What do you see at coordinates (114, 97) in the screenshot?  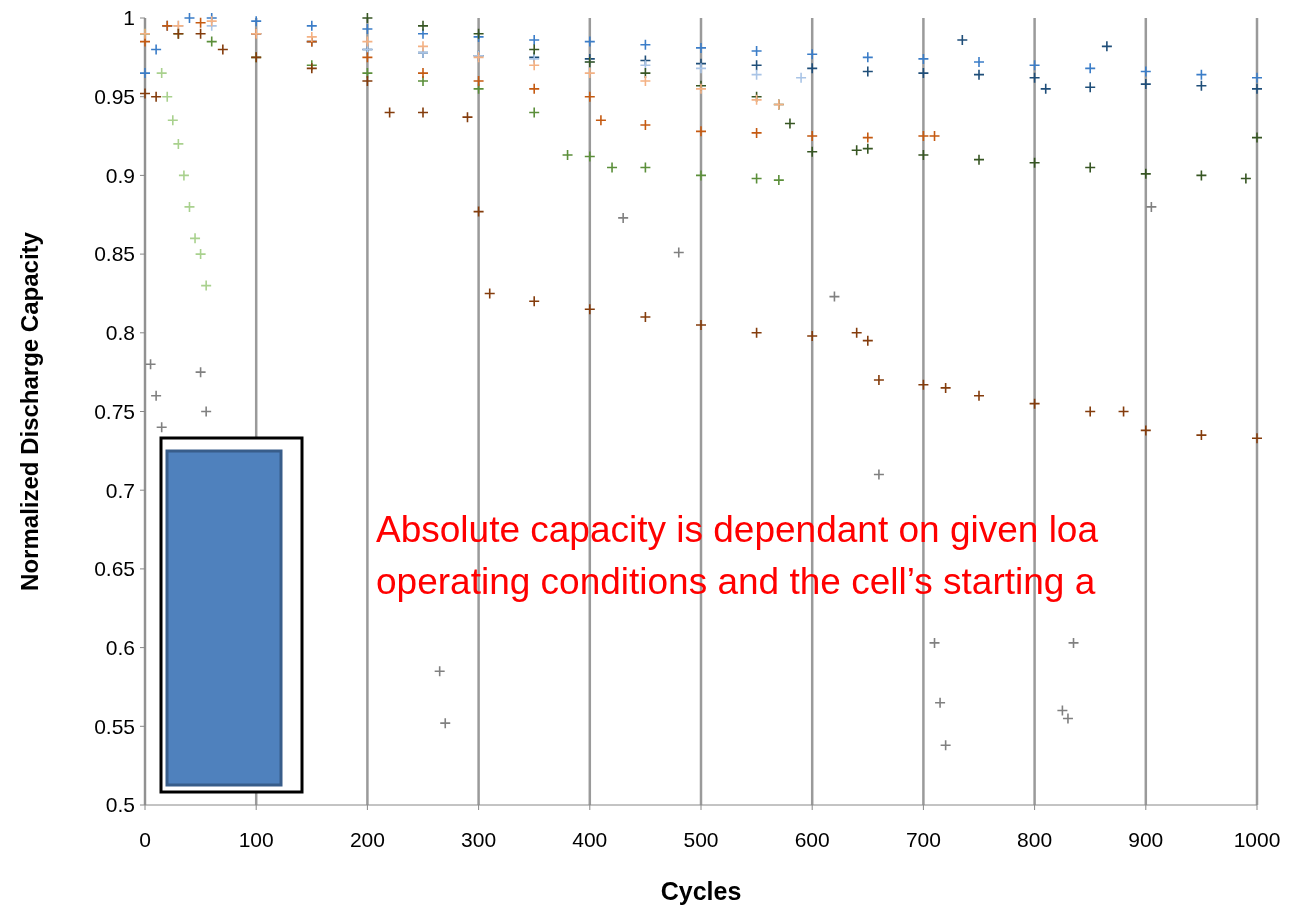 I see `y-tick-label: 0.95` at bounding box center [114, 97].